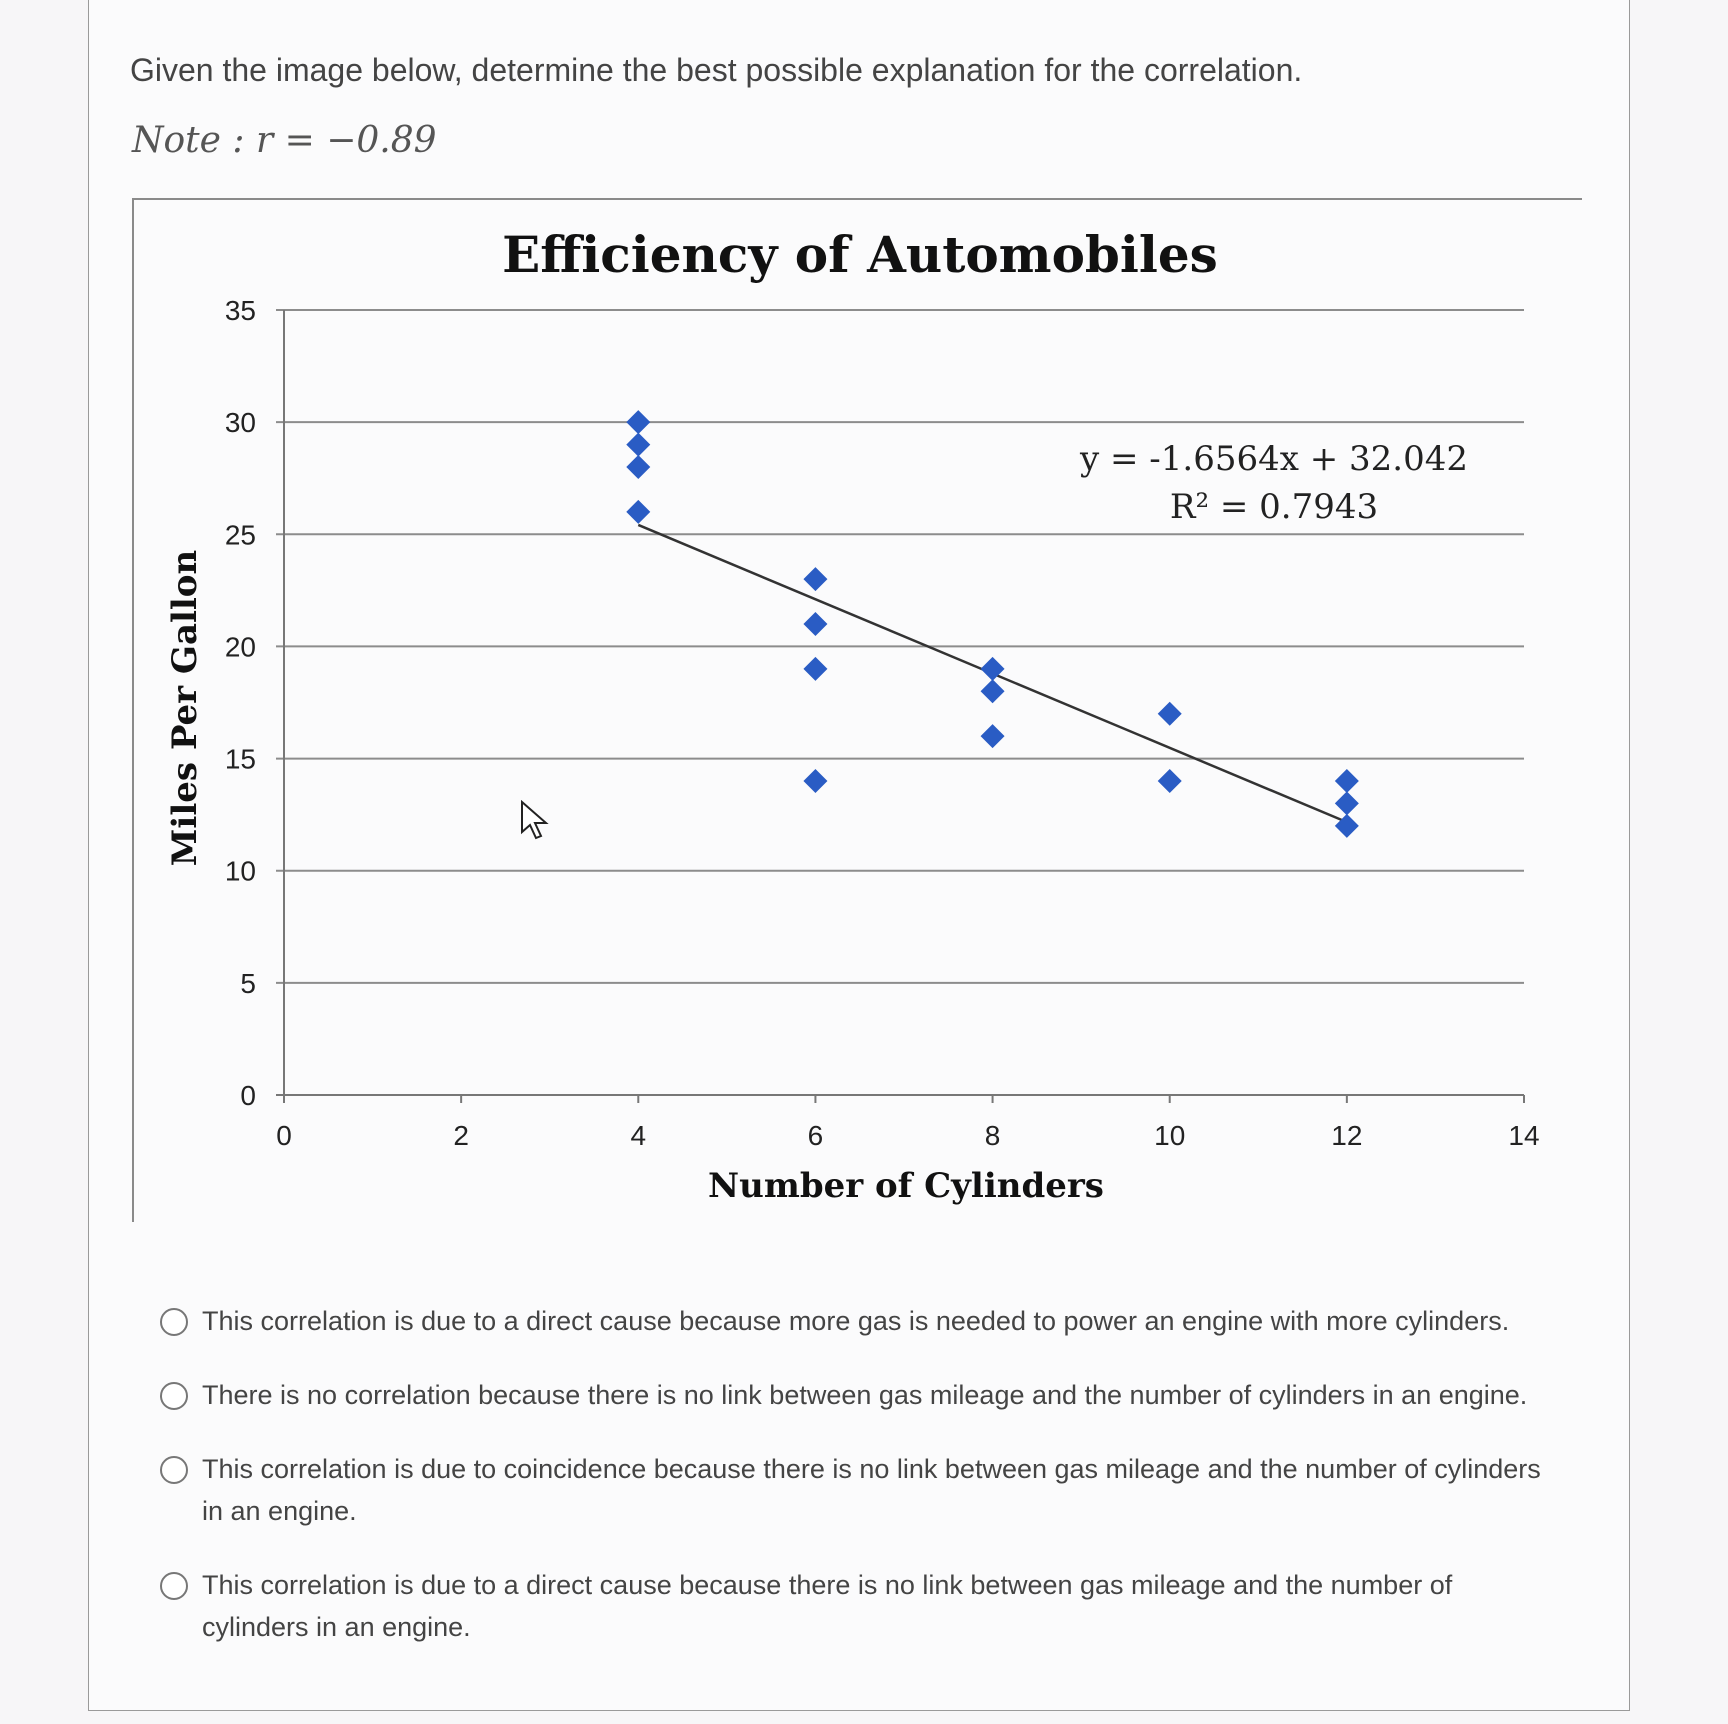 The width and height of the screenshot is (1728, 1724). What do you see at coordinates (816, 1135) in the screenshot?
I see `x-tick-label: 6` at bounding box center [816, 1135].